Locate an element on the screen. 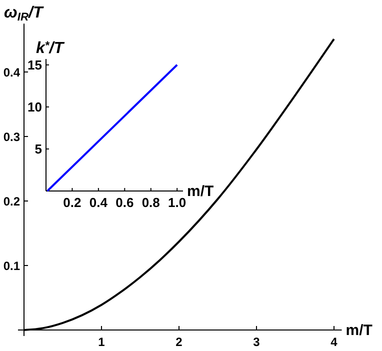  y-axis-title: k$^{*}$/T is located at coordinates (50, 48).